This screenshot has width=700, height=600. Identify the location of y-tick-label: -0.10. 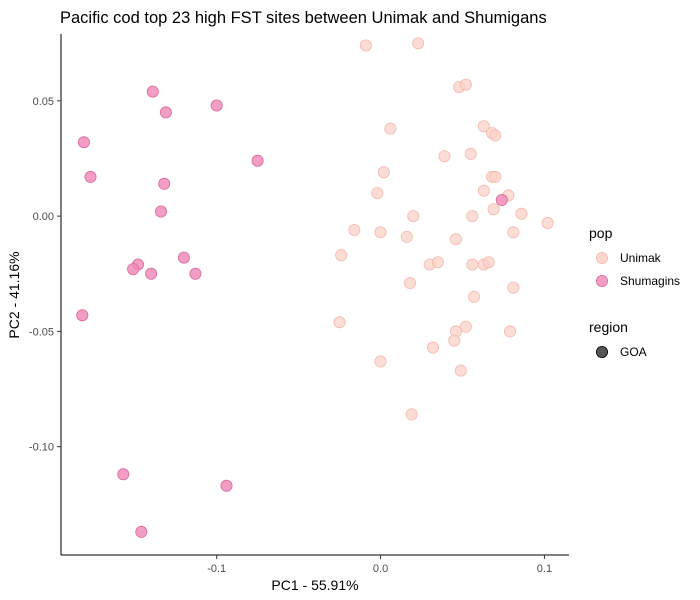
(41, 448).